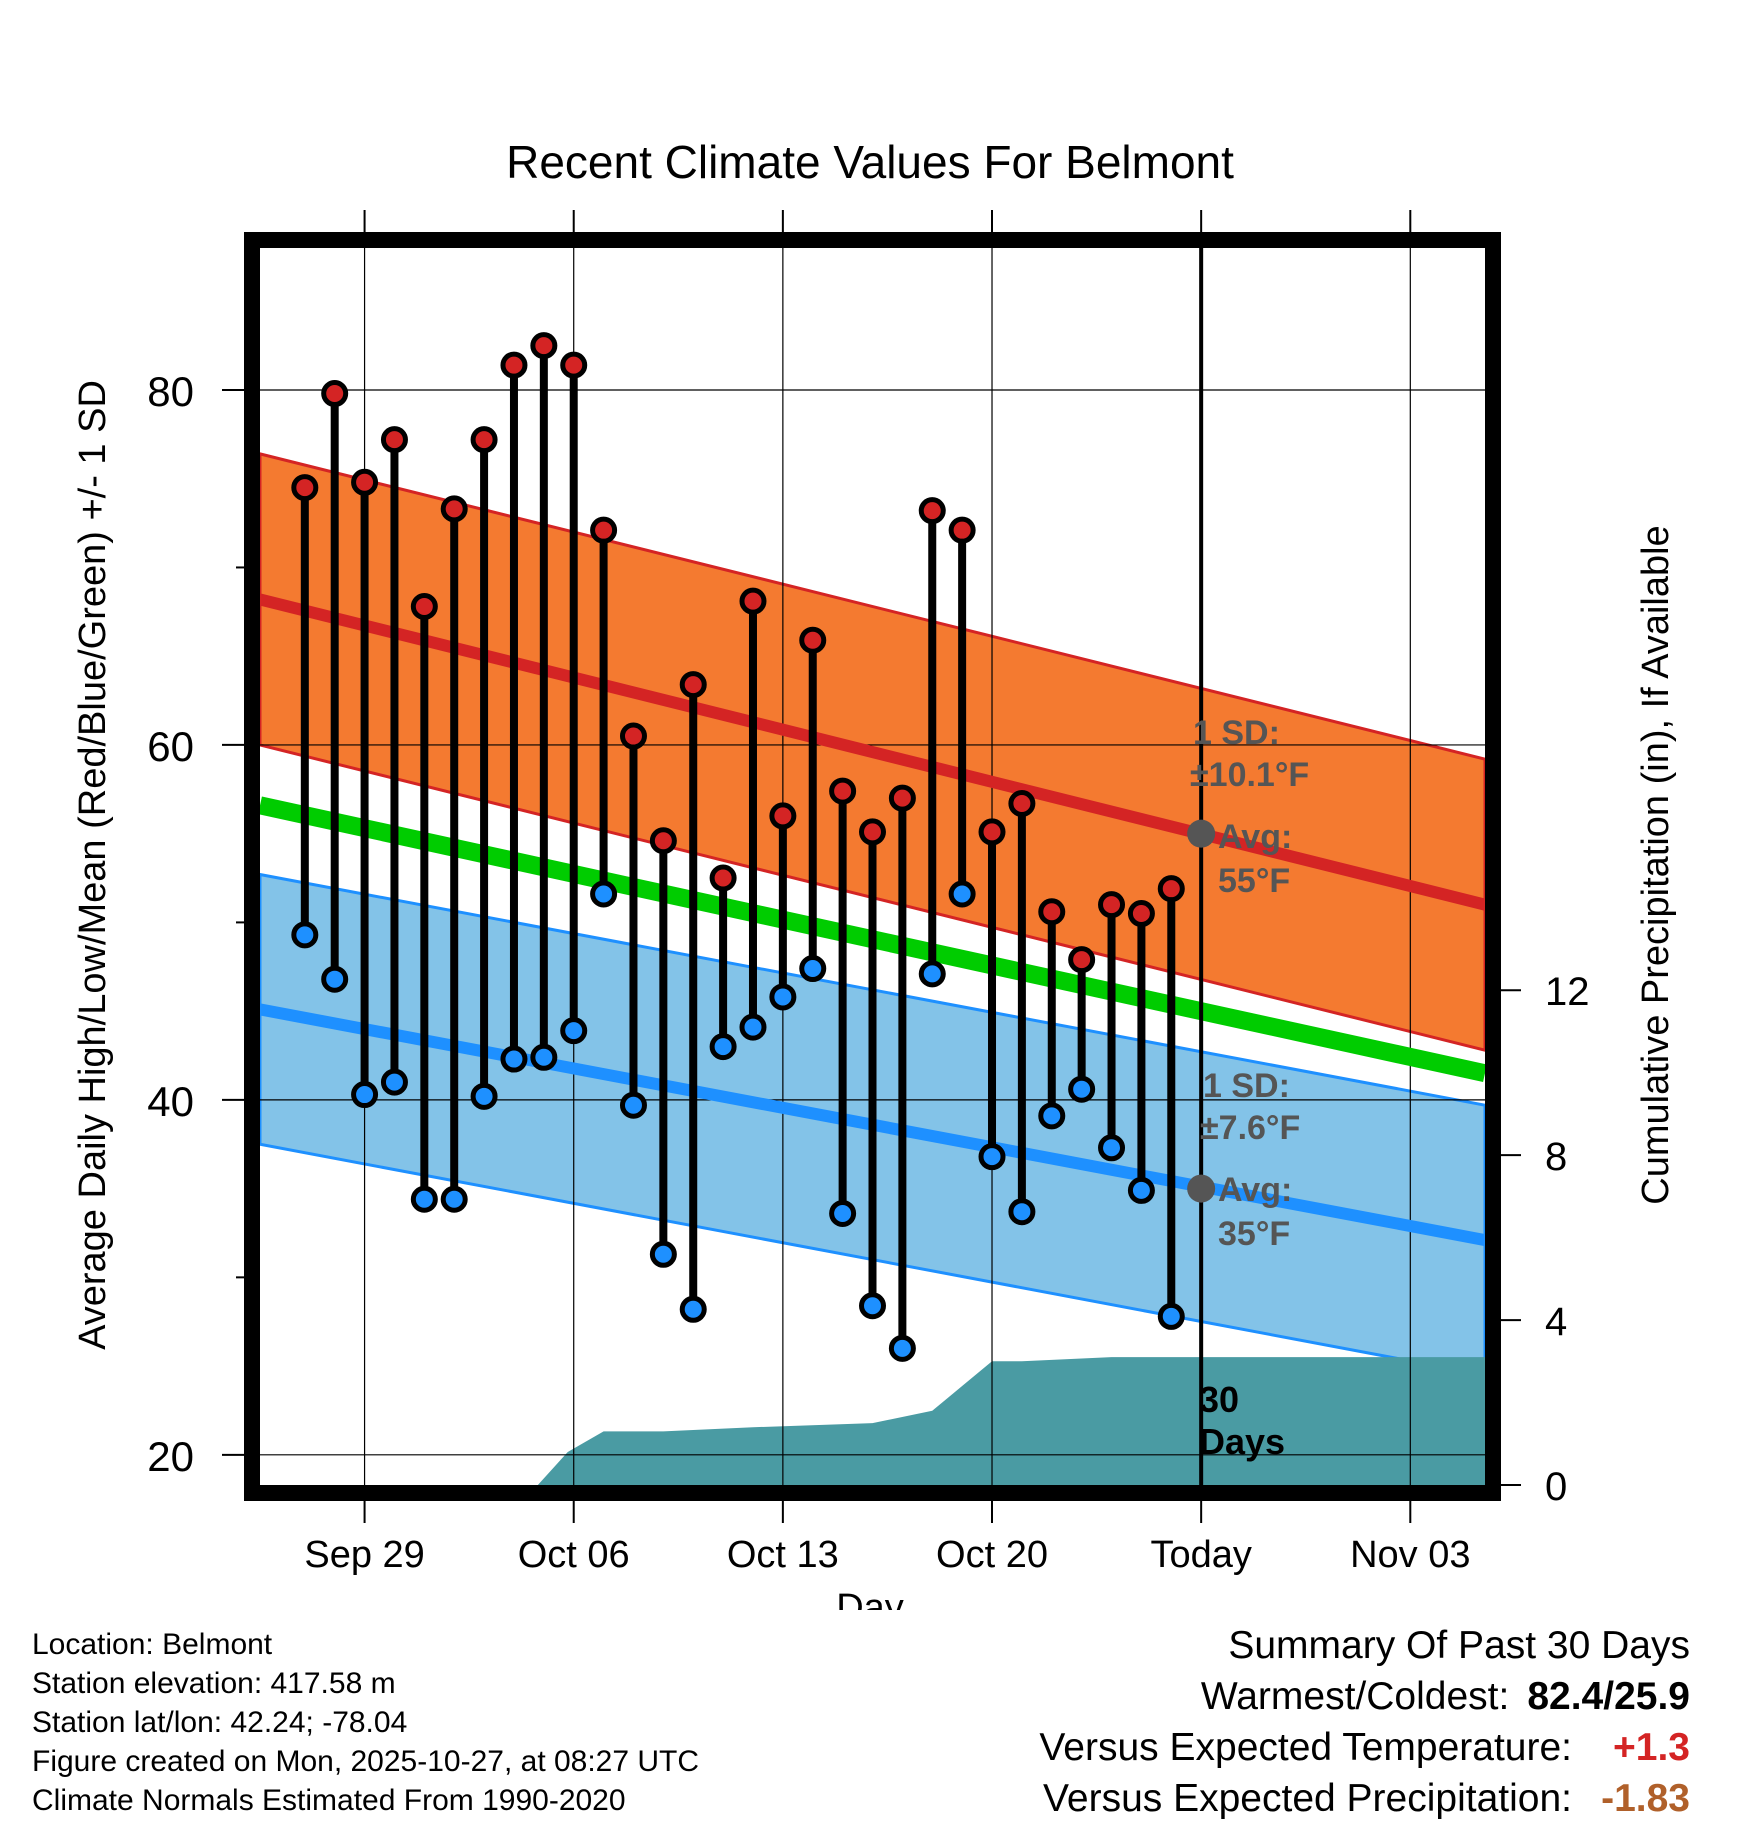 The image size is (1748, 1828). I want to click on y2-tick-label-8: 8, so click(1556, 1157).